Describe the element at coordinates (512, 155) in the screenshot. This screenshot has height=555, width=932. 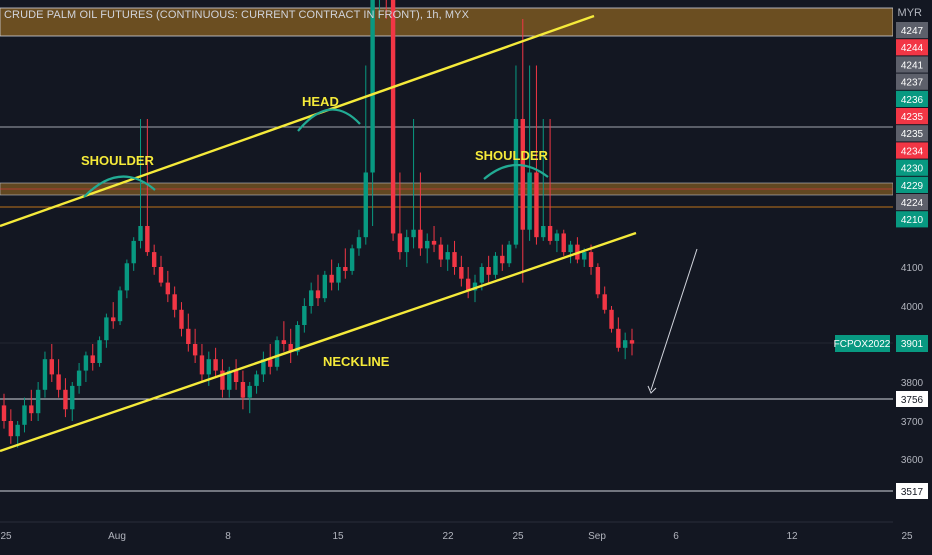
I see `annotation-right-shoulder: SHOULDER` at that location.